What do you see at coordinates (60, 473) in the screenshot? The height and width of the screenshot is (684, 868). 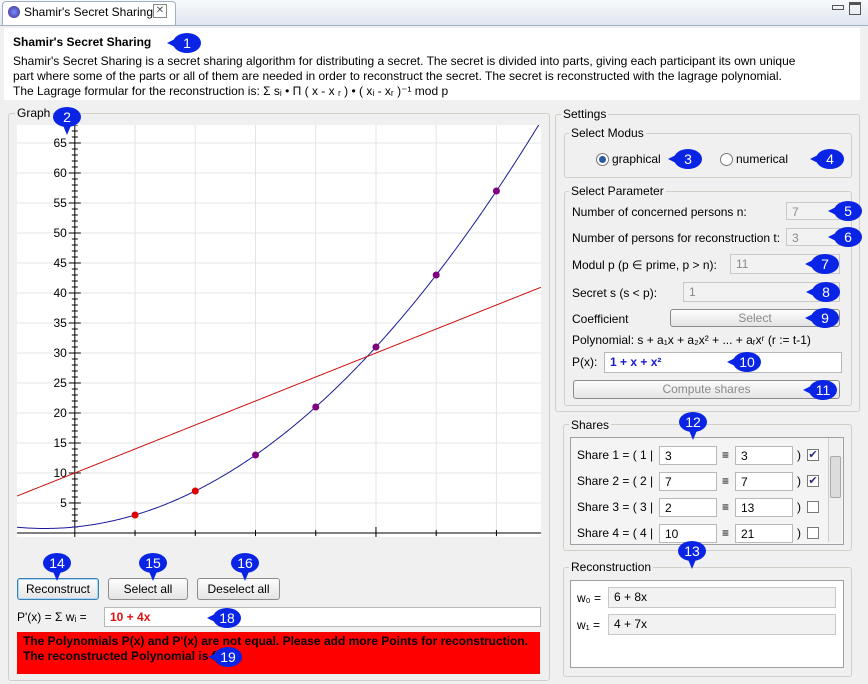 I see `y-tick-label: 10` at bounding box center [60, 473].